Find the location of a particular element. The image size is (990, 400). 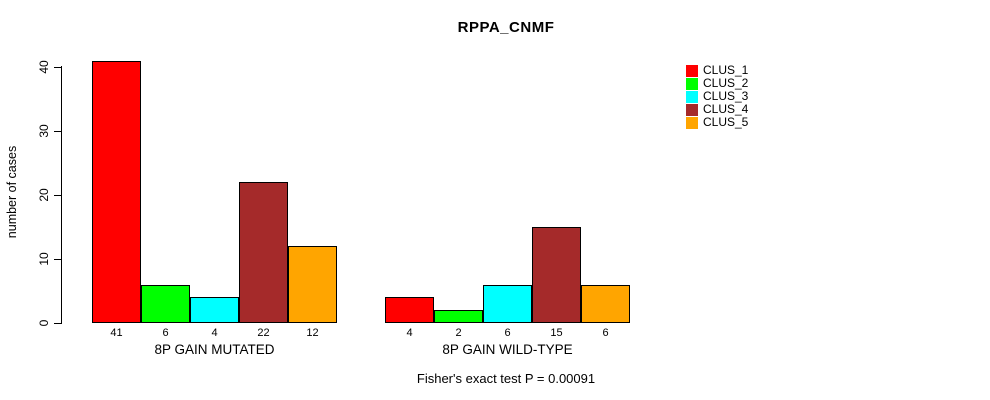

legend-item-clus_1: CLUS_1 is located at coordinates (717, 70).